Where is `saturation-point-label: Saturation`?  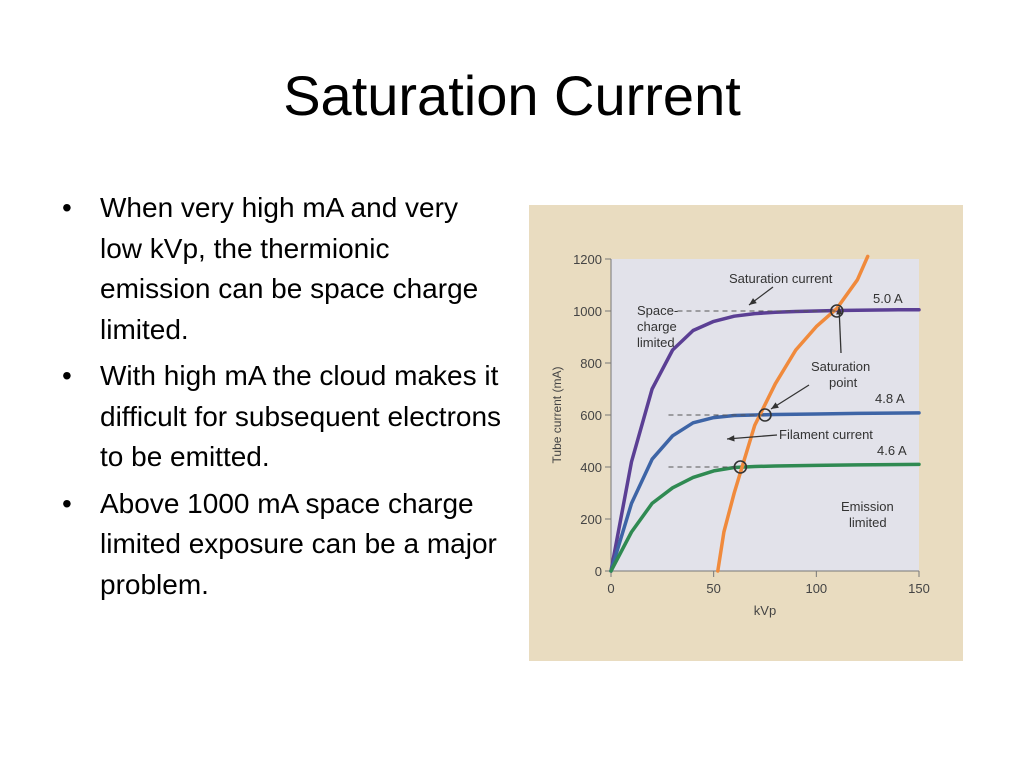 saturation-point-label: Saturation is located at coordinates (840, 366).